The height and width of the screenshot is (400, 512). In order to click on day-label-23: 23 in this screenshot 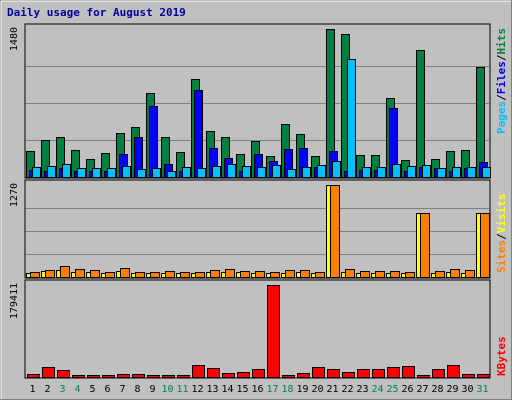, I will do `click(362, 389)`.